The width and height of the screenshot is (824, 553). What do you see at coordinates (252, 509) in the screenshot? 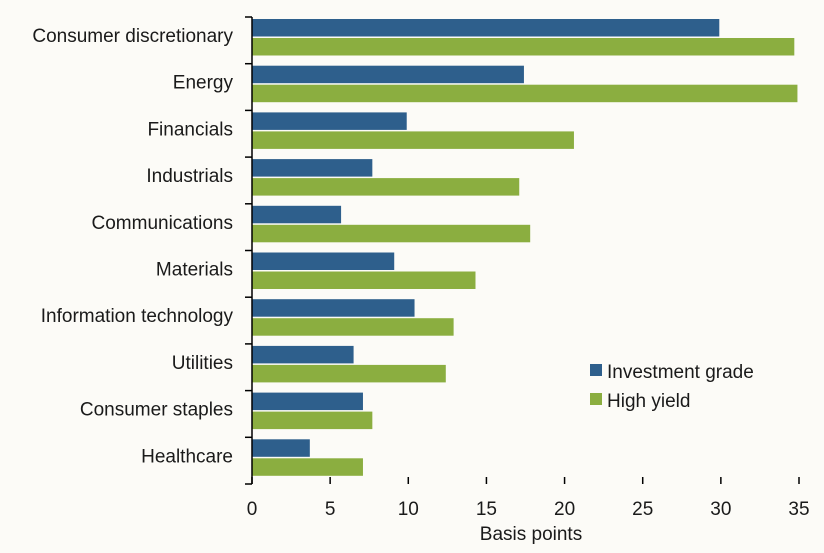
I see `x-tick-label: 0` at bounding box center [252, 509].